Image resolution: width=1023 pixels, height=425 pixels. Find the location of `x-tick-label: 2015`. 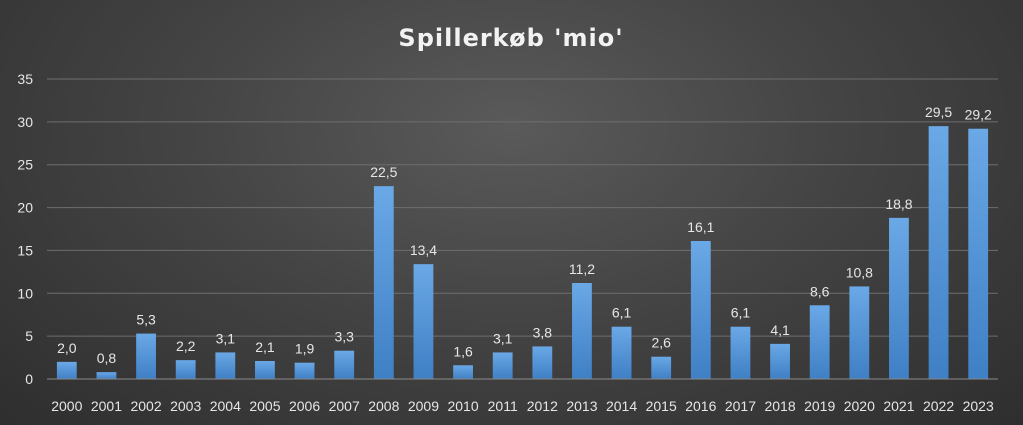

x-tick-label: 2015 is located at coordinates (661, 406).